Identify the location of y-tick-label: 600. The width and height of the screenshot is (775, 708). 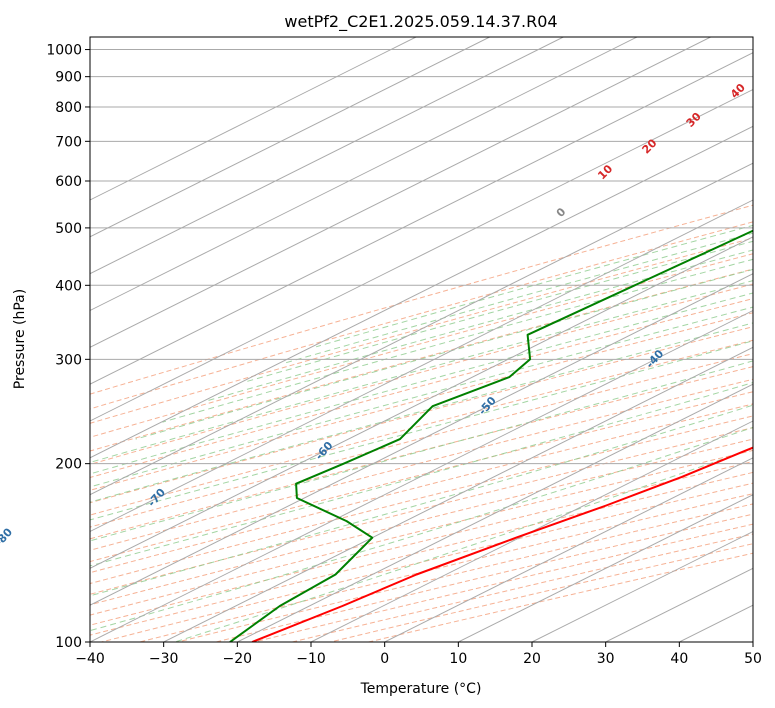
(68, 182).